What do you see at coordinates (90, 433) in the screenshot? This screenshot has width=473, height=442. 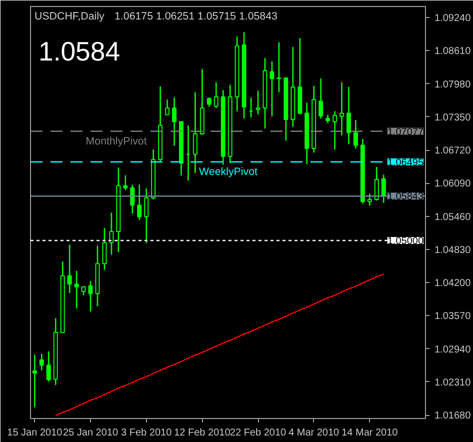 I see `x-tick-label: 25 Jan 2010` at bounding box center [90, 433].